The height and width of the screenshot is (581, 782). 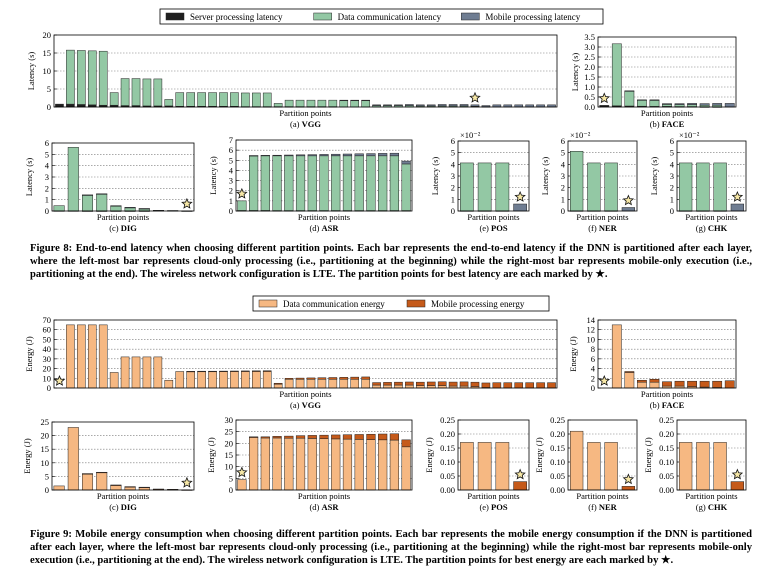 I want to click on y-tick-label: 0.20, so click(x=557, y=434).